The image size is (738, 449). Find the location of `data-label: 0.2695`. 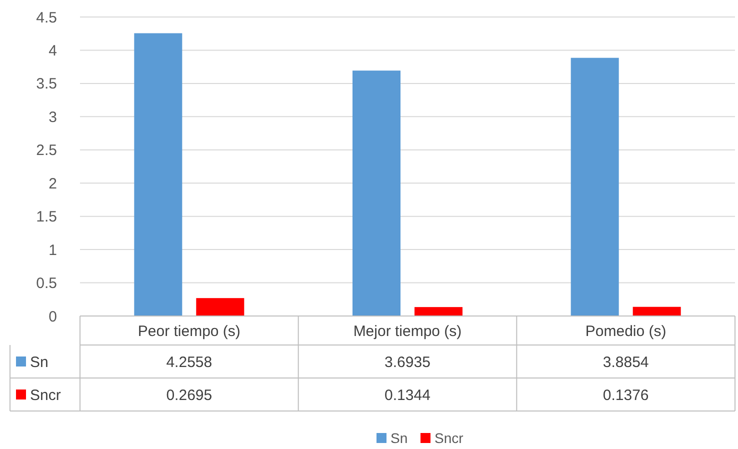

data-label: 0.2695 is located at coordinates (189, 395).